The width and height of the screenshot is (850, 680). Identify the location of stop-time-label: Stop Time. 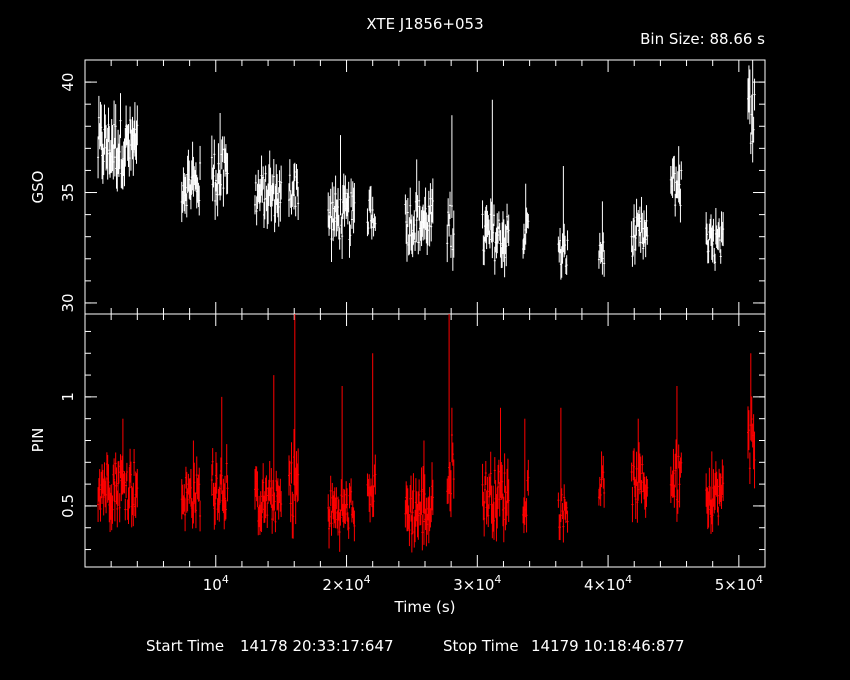
(481, 646).